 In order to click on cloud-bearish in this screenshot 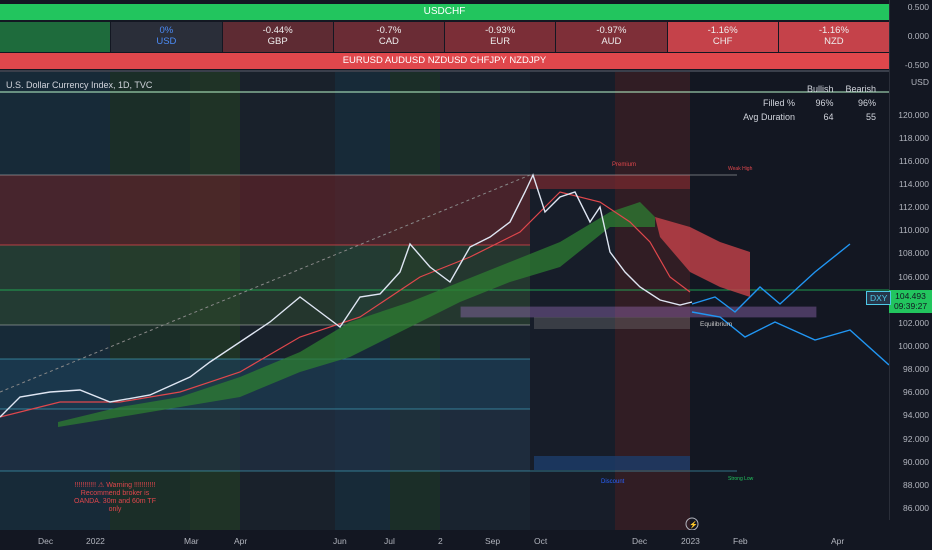, I will do `click(702, 257)`.